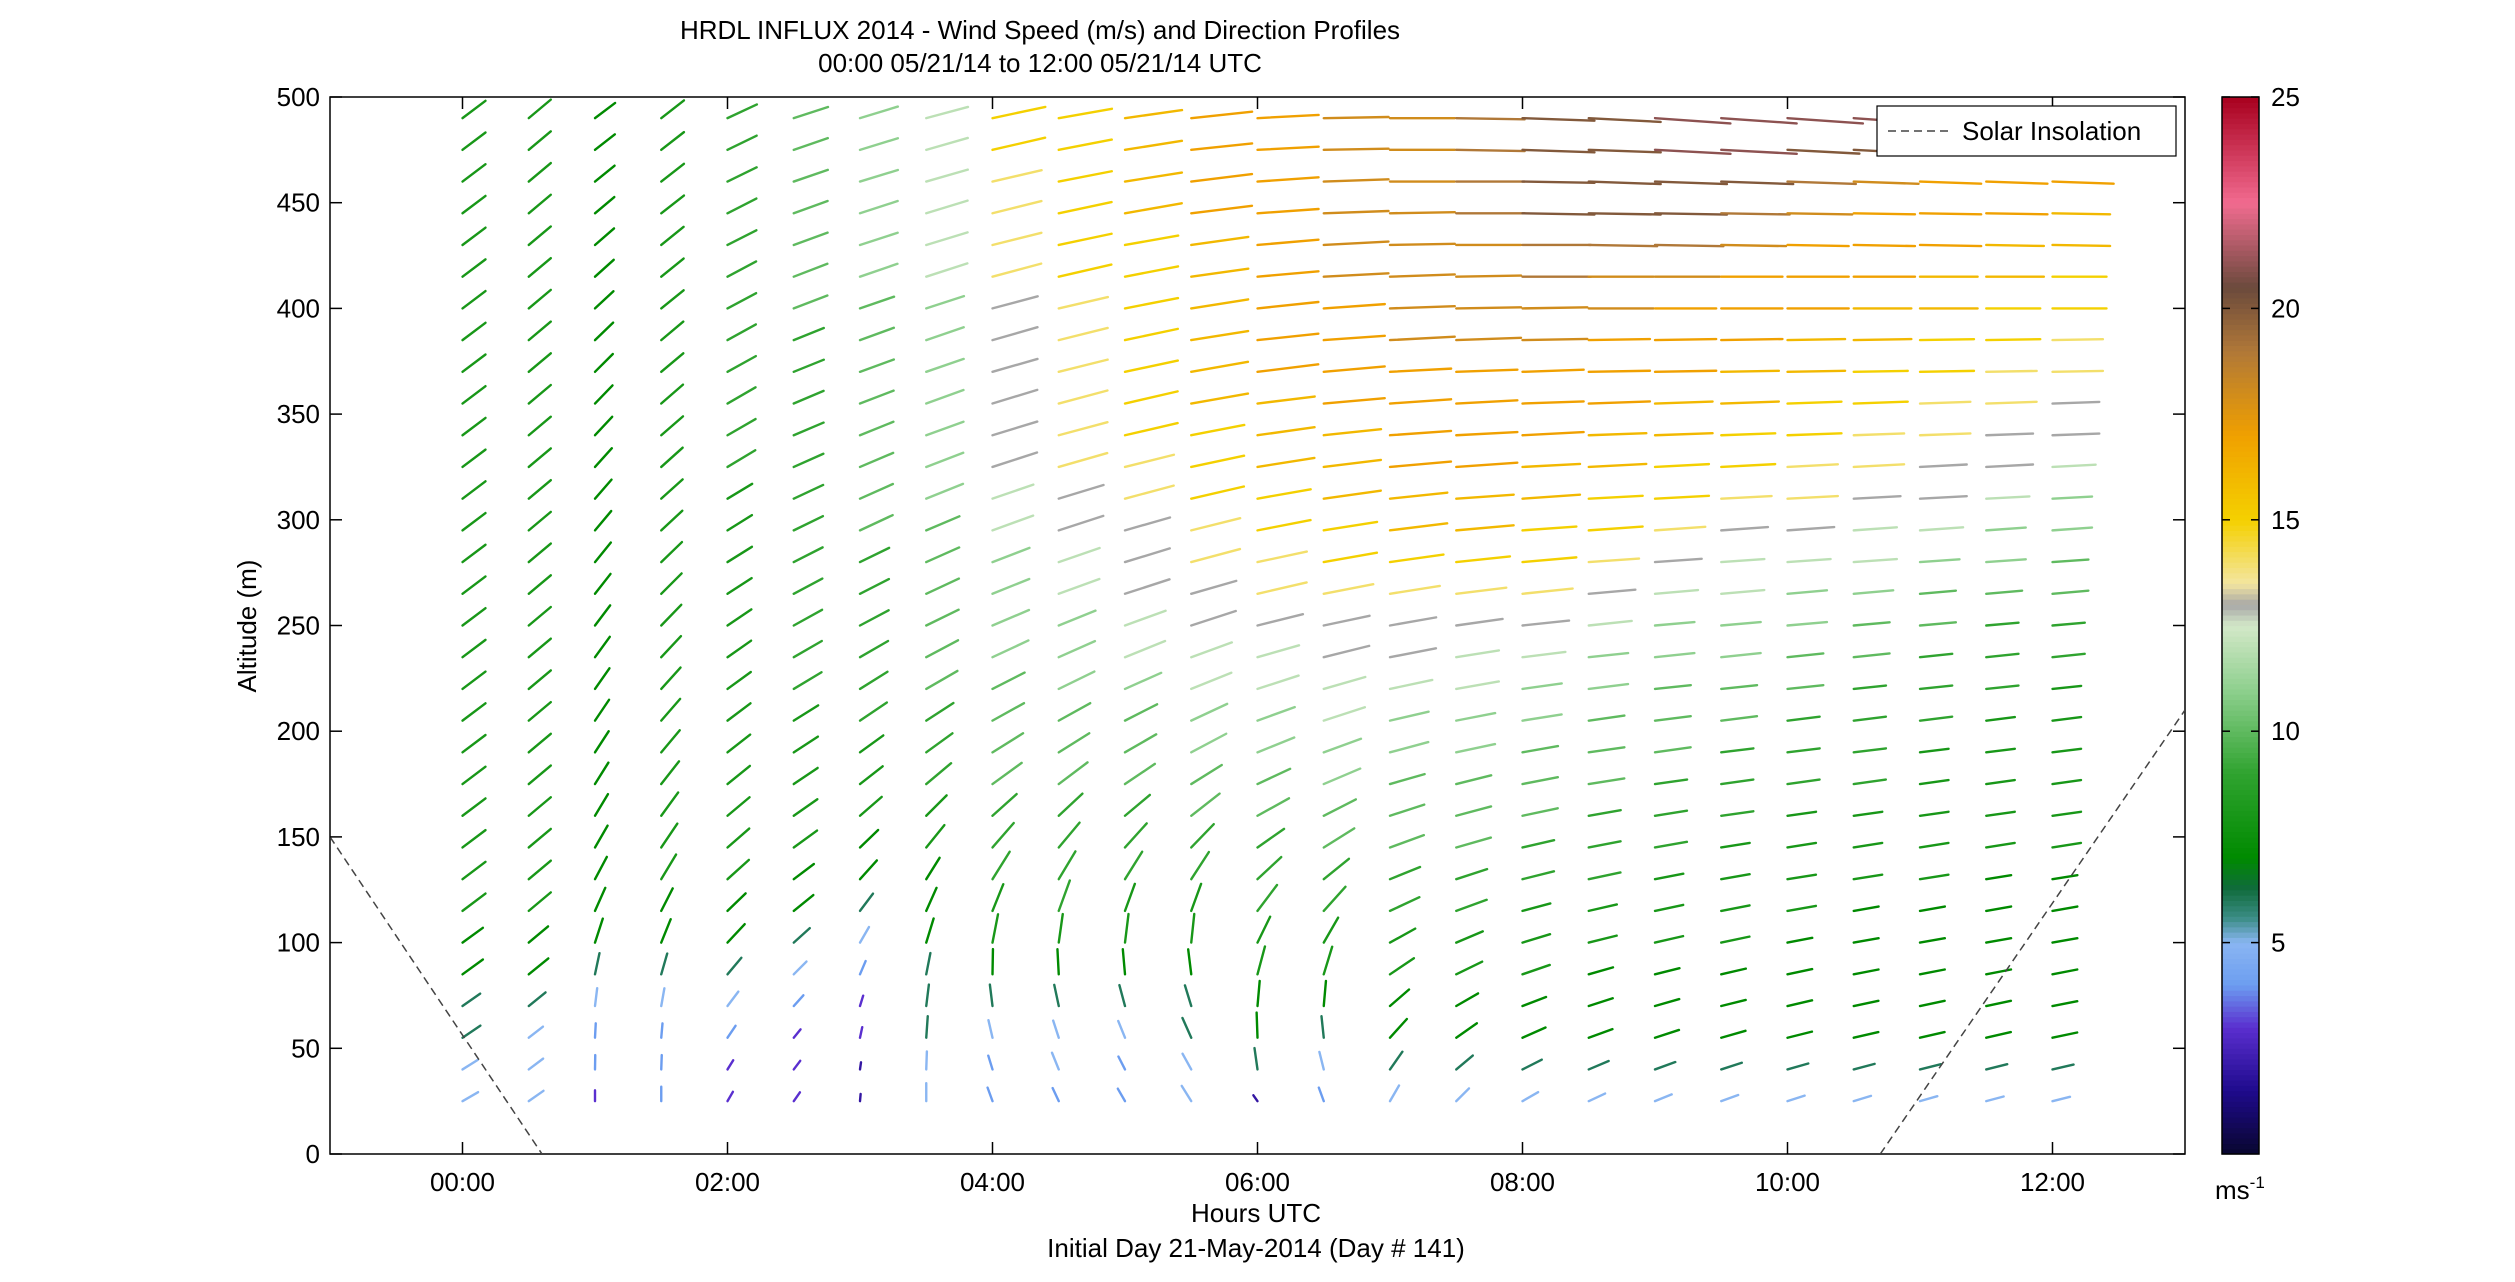  I want to click on x-tick-label: 12:00, so click(2052, 1182).